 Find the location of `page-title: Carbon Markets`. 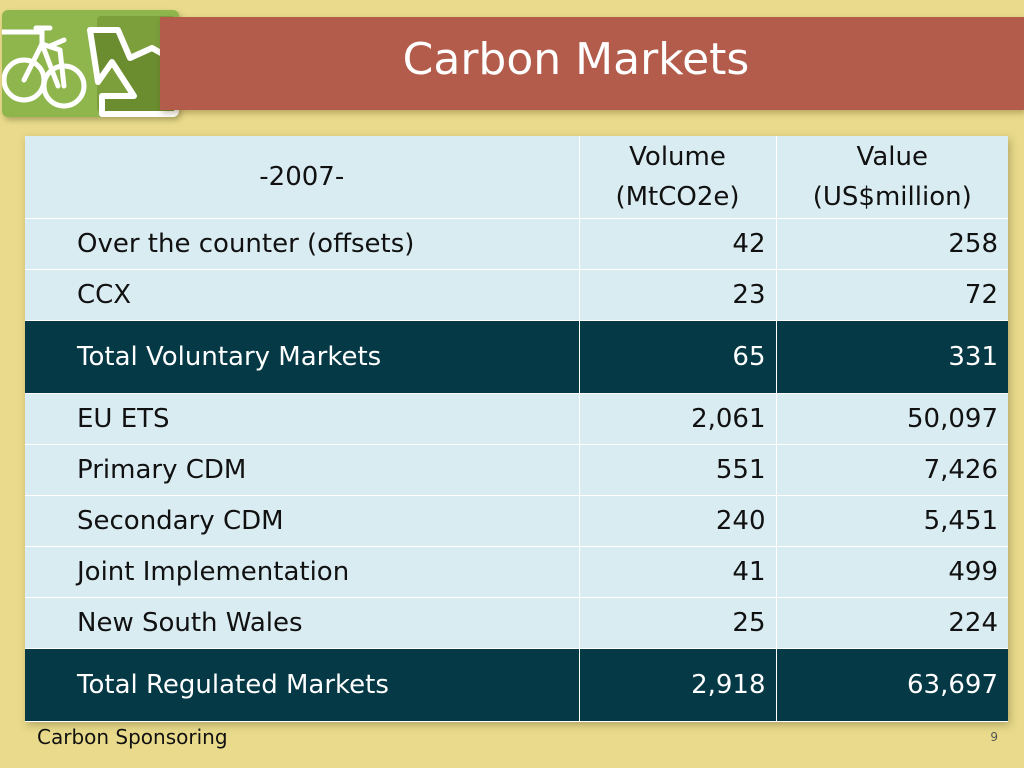

page-title: Carbon Markets is located at coordinates (576, 59).